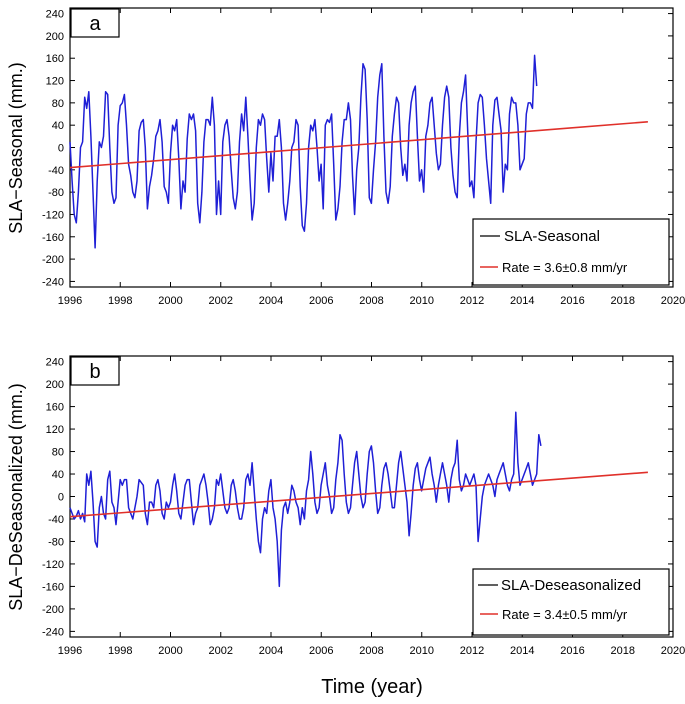  I want to click on legend-label-trend-a: Rate = 3.6±0.8 mm/yr, so click(565, 267).